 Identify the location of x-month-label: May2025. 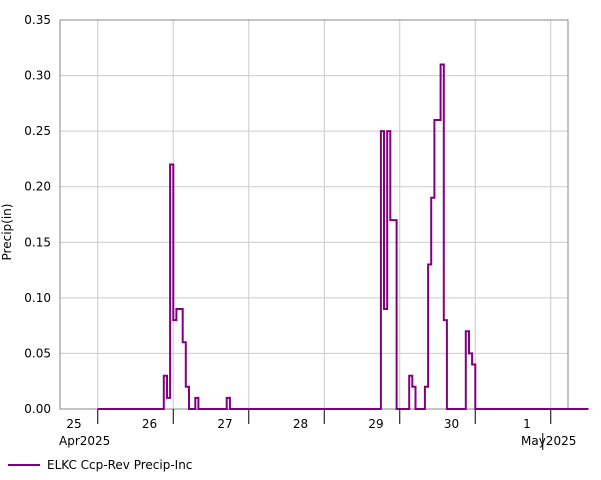
(548, 441).